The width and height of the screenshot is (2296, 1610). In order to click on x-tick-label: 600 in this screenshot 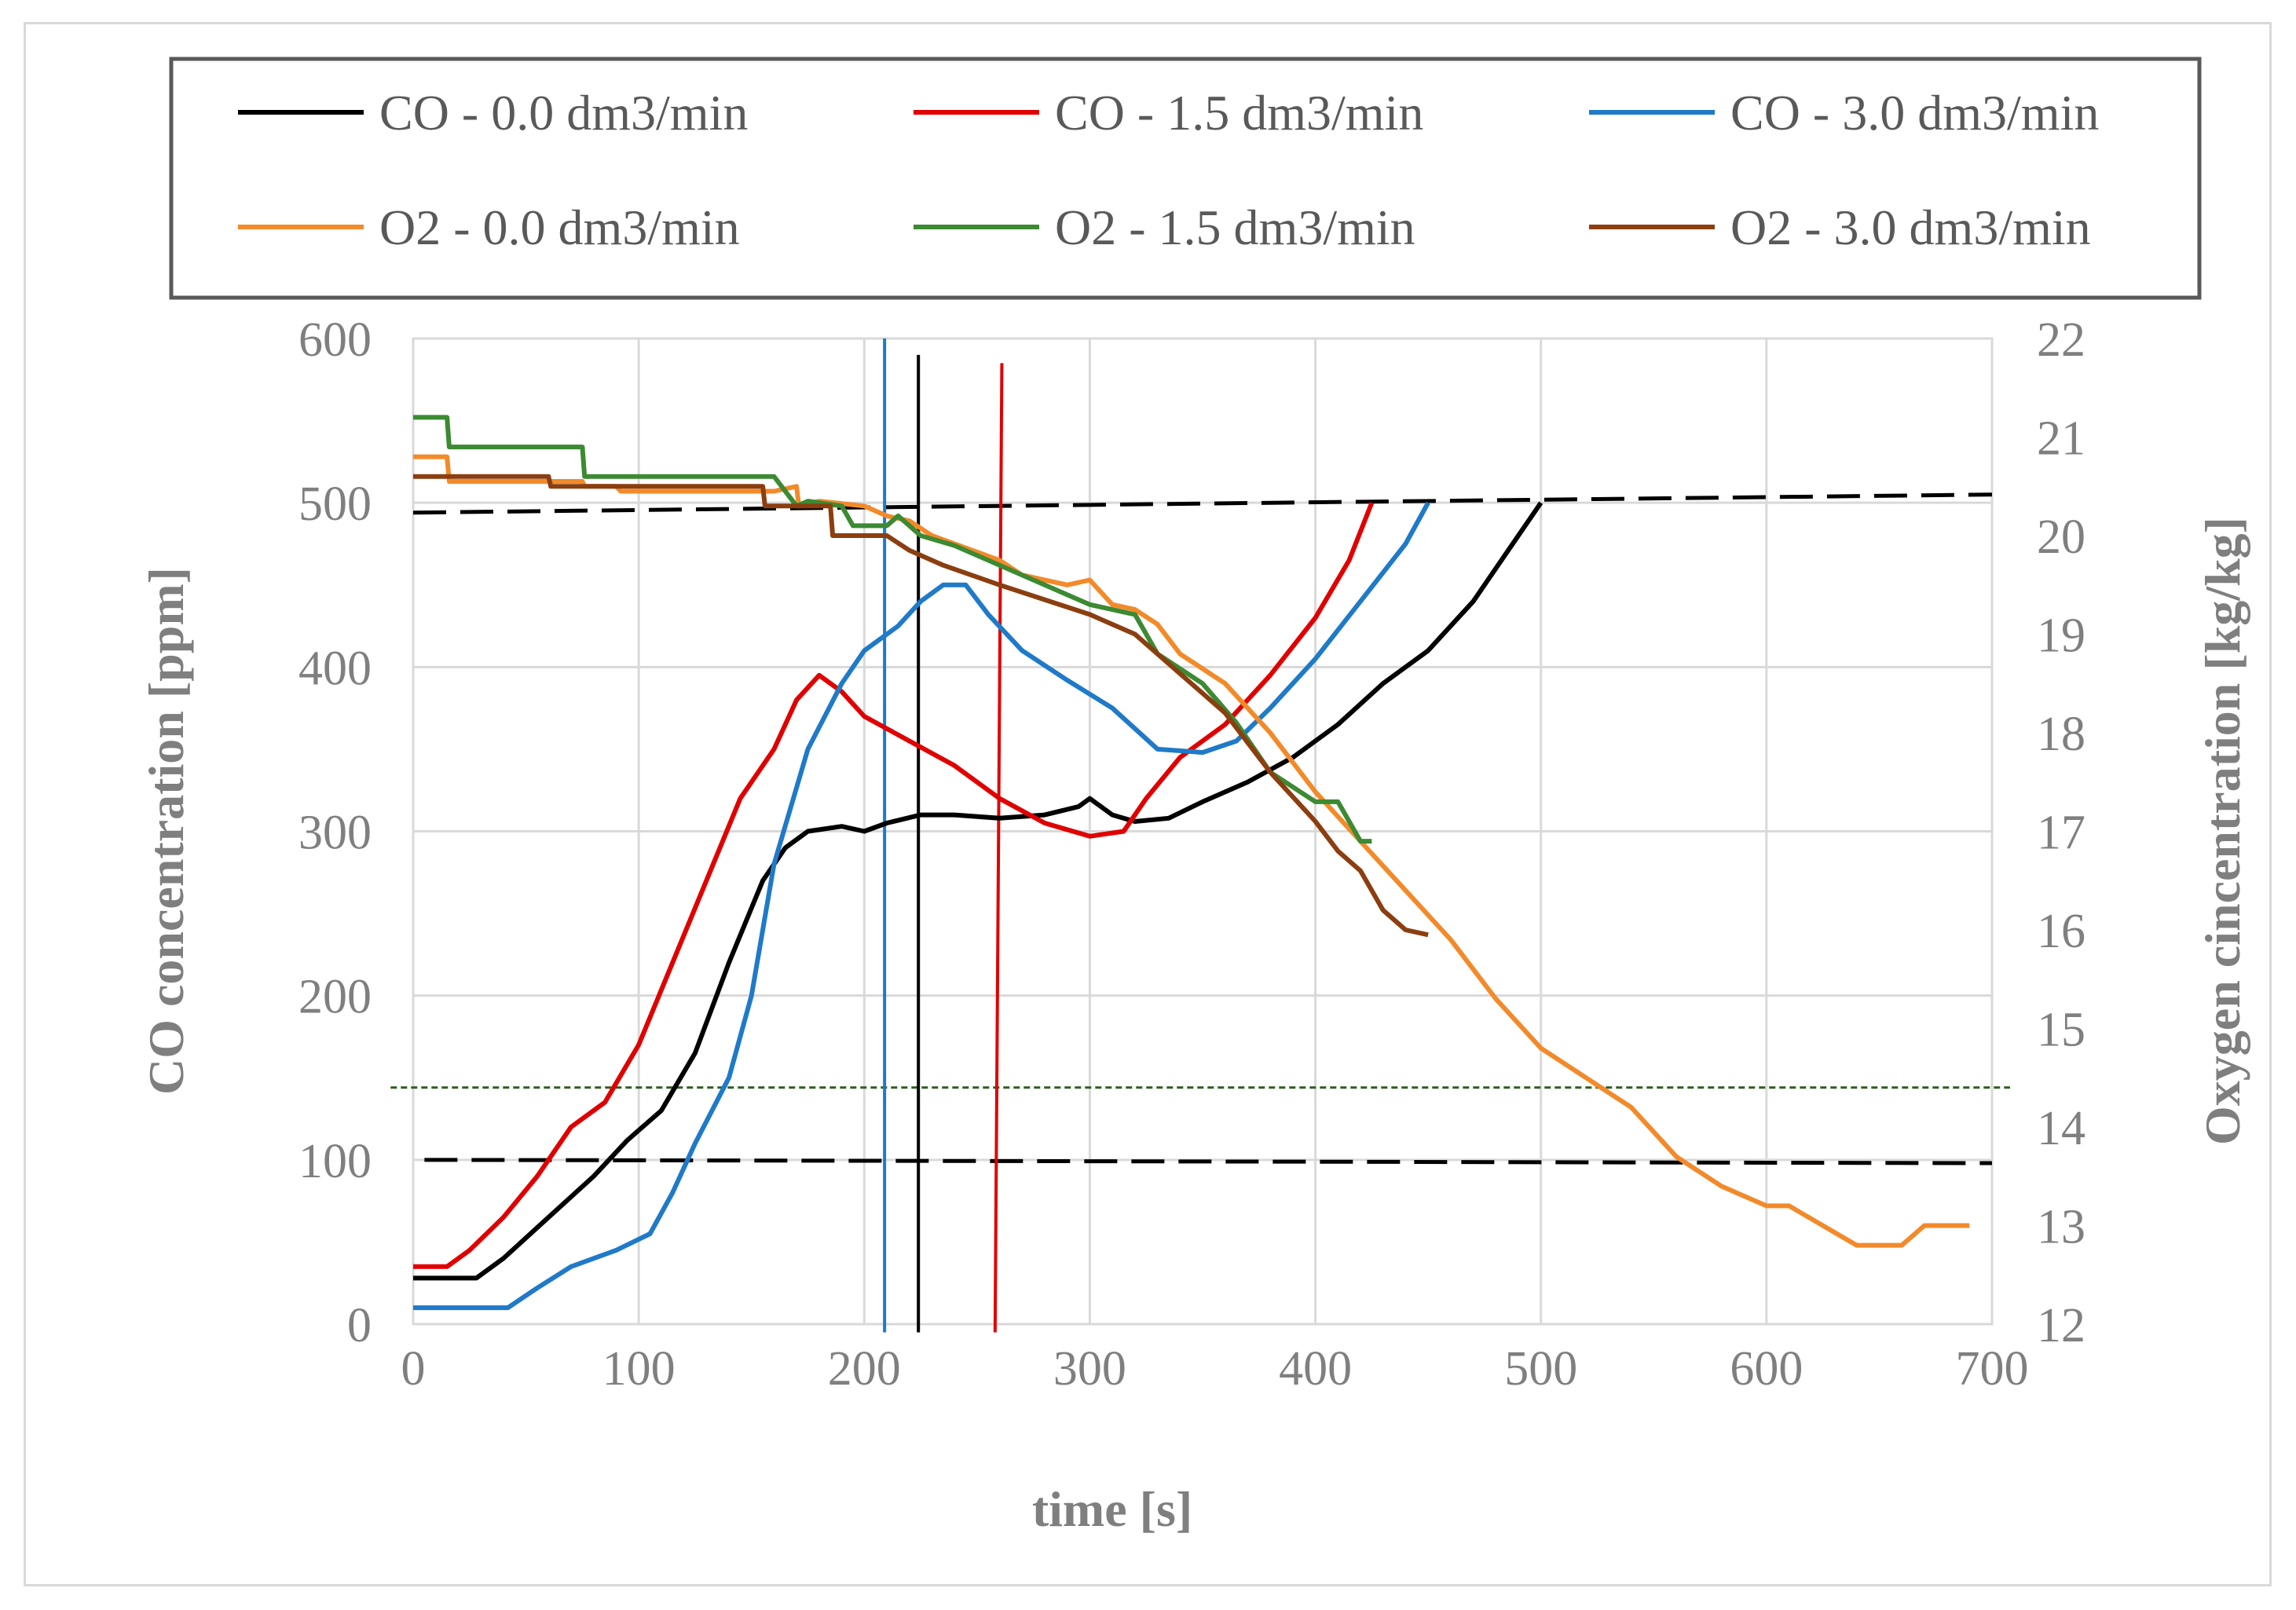, I will do `click(1766, 1369)`.